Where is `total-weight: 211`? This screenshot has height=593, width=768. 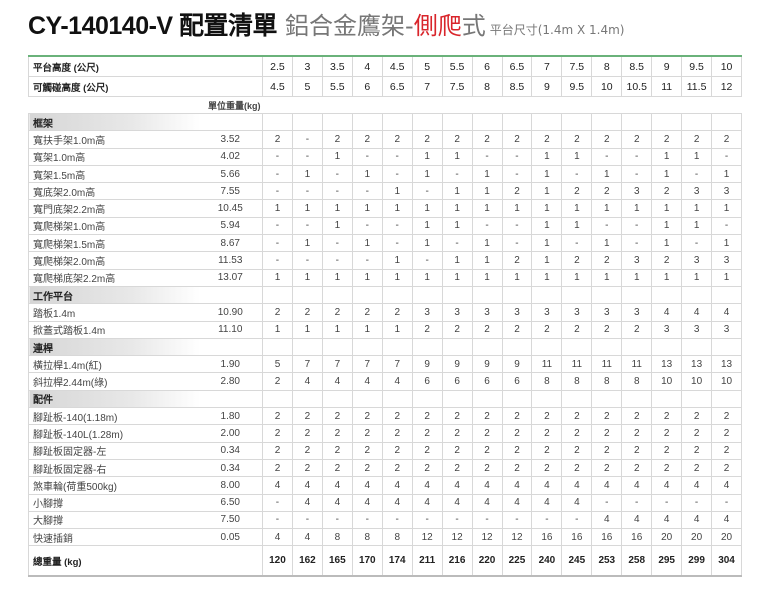
total-weight: 211 is located at coordinates (427, 561).